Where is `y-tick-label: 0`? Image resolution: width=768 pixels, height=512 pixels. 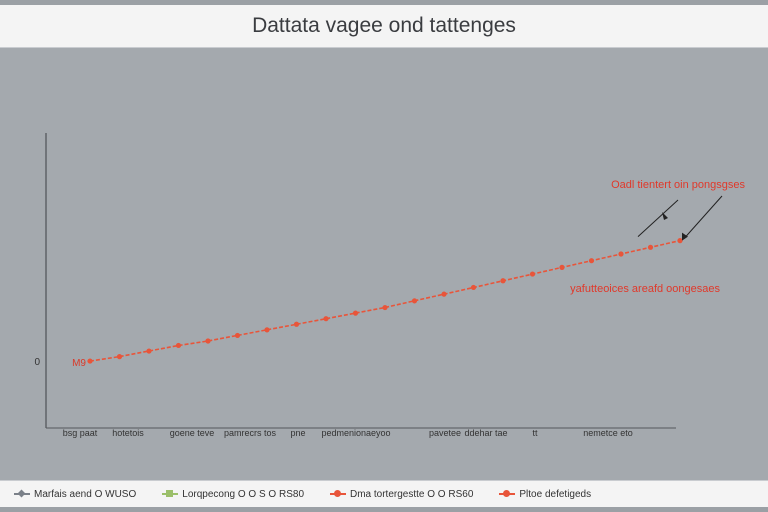
y-tick-label: 0 is located at coordinates (37, 362).